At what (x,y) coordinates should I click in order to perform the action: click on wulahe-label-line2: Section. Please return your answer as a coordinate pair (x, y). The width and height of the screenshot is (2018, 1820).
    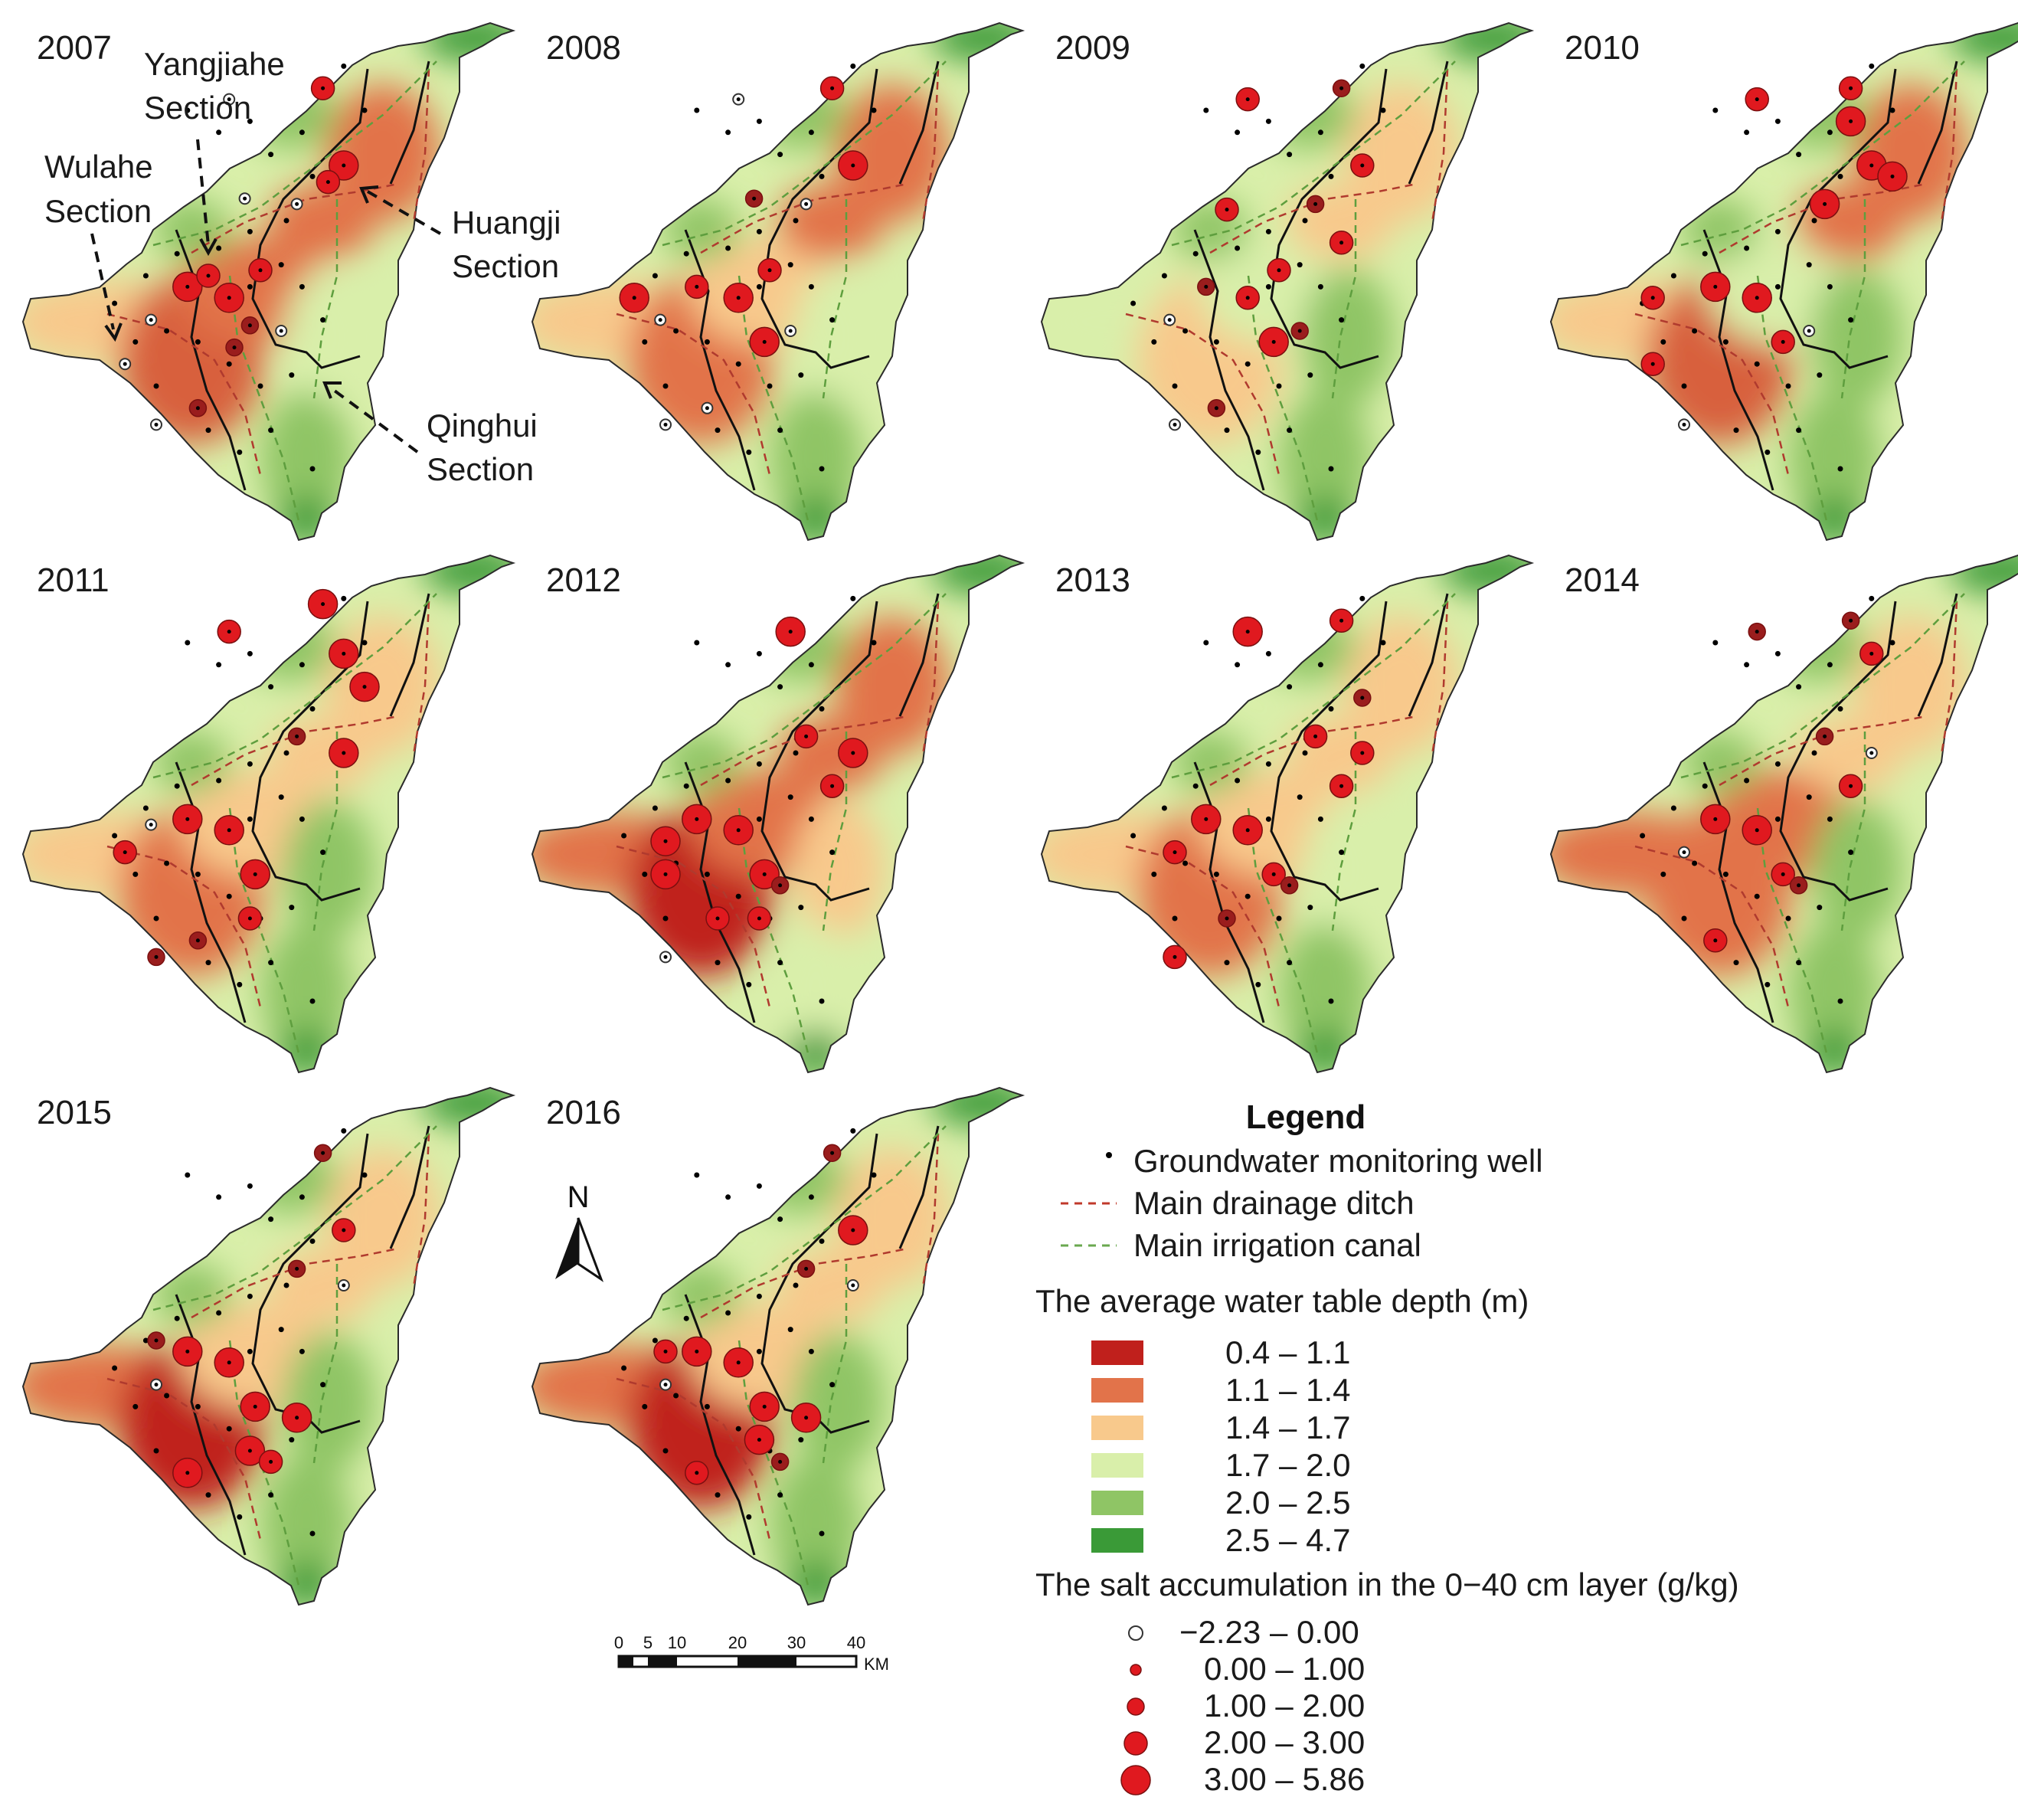
    Looking at the image, I should click on (98, 211).